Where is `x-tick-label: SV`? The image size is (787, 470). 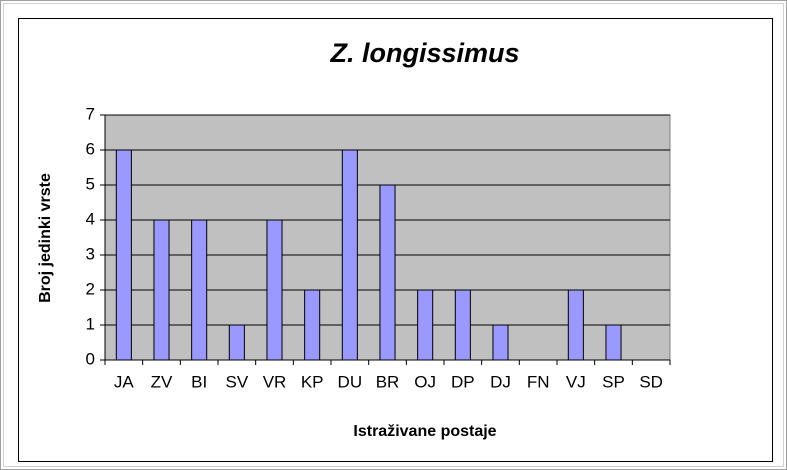 x-tick-label: SV is located at coordinates (236, 381).